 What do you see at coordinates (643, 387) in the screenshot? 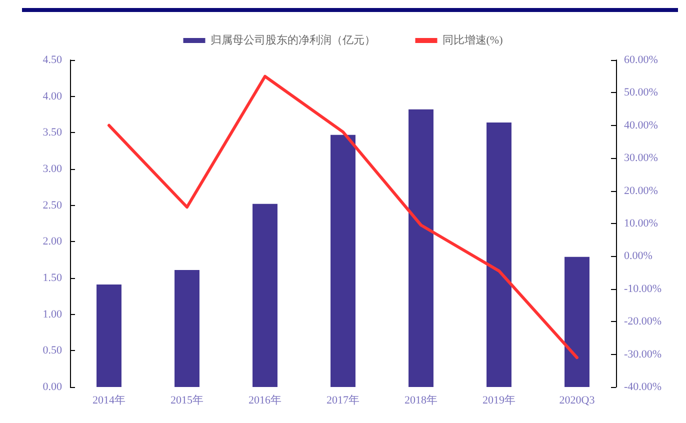
I see `y2-tick-label: -40.00%` at bounding box center [643, 387].